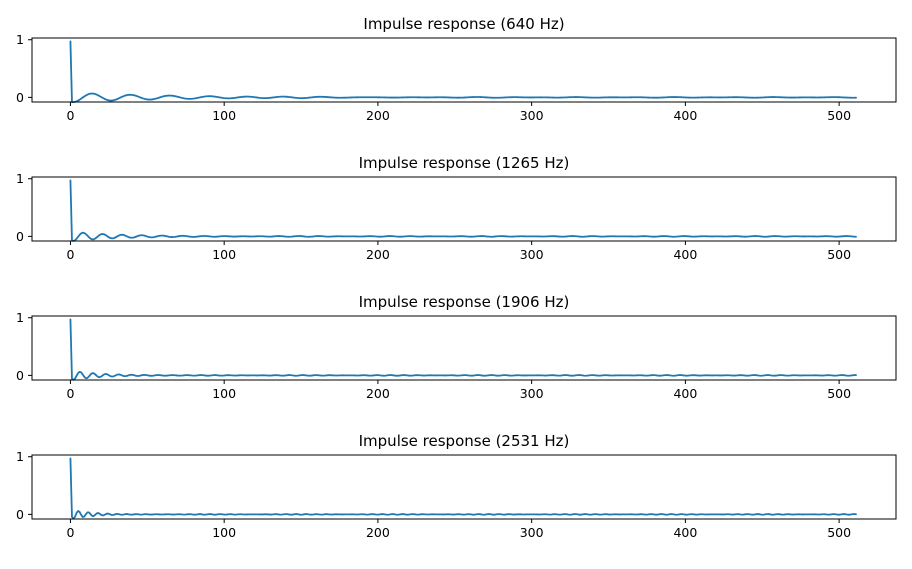  What do you see at coordinates (464, 302) in the screenshot?
I see `subplot-title: Impulse response (1906 Hz)` at bounding box center [464, 302].